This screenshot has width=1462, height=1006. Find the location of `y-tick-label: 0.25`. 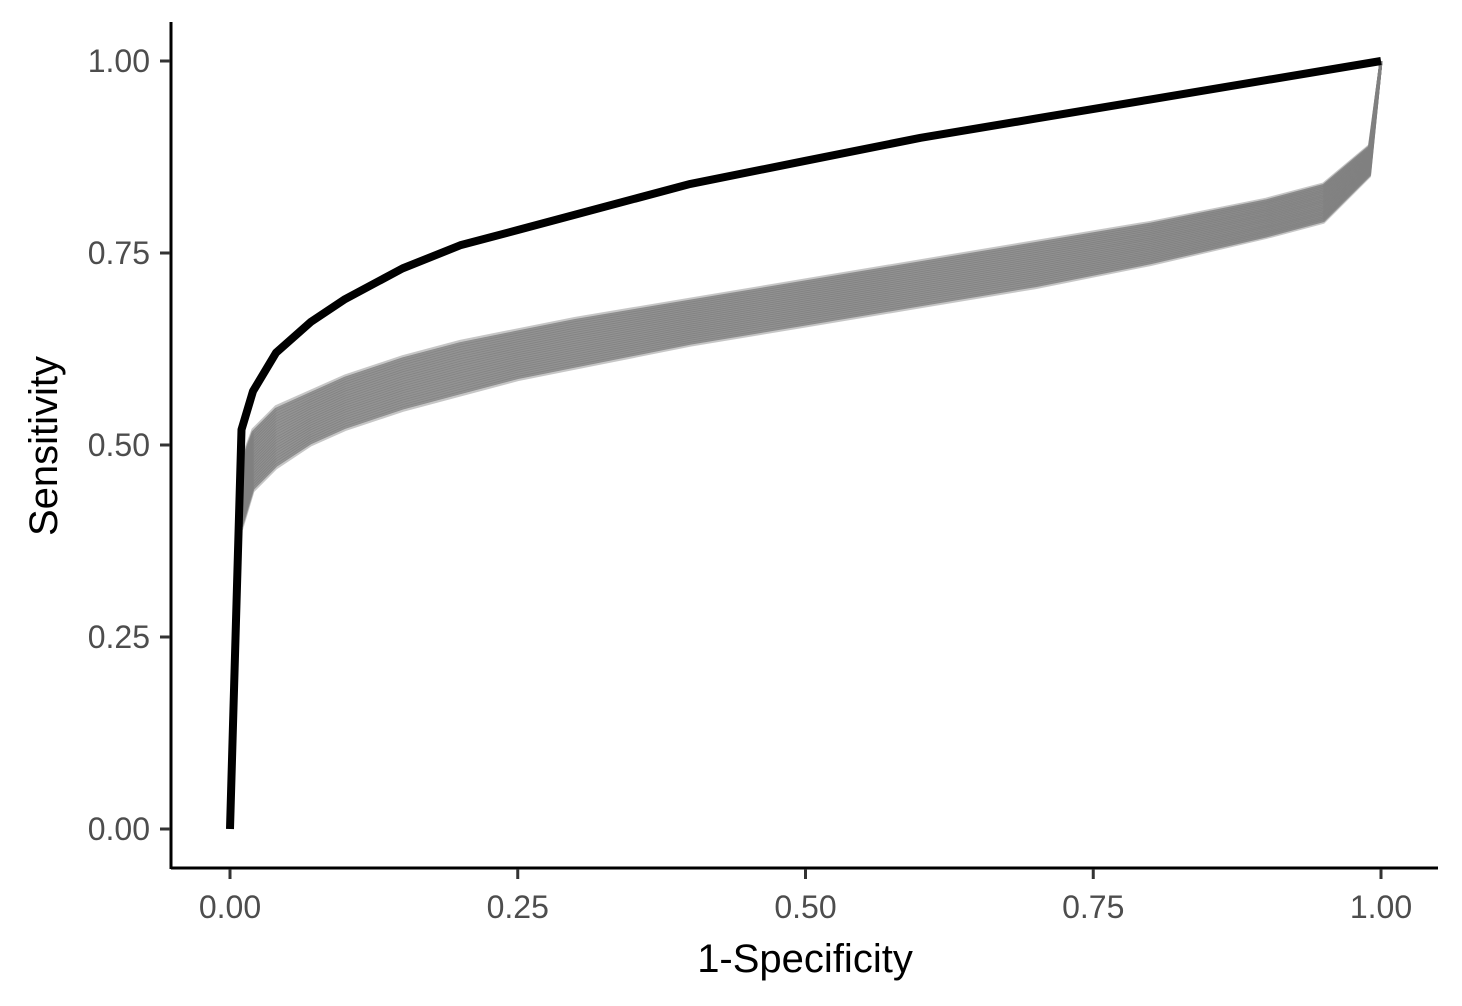

y-tick-label: 0.25 is located at coordinates (119, 637).